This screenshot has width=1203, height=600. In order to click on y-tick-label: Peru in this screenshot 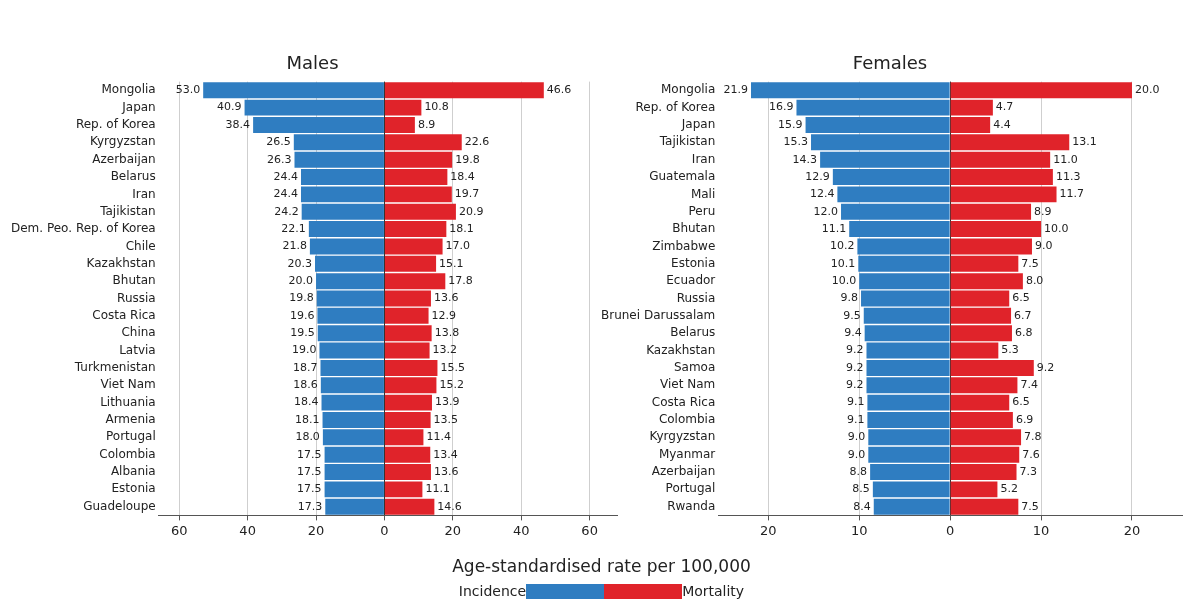, I will do `click(702, 210)`.